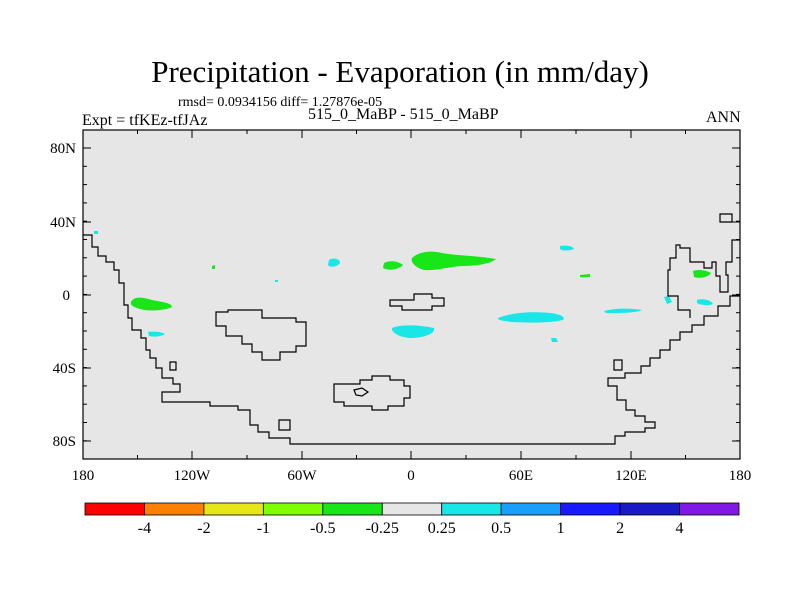 Image resolution: width=800 pixels, height=600 pixels. Describe the element at coordinates (261, 335) in the screenshot. I see `coast-central-landmass` at that location.